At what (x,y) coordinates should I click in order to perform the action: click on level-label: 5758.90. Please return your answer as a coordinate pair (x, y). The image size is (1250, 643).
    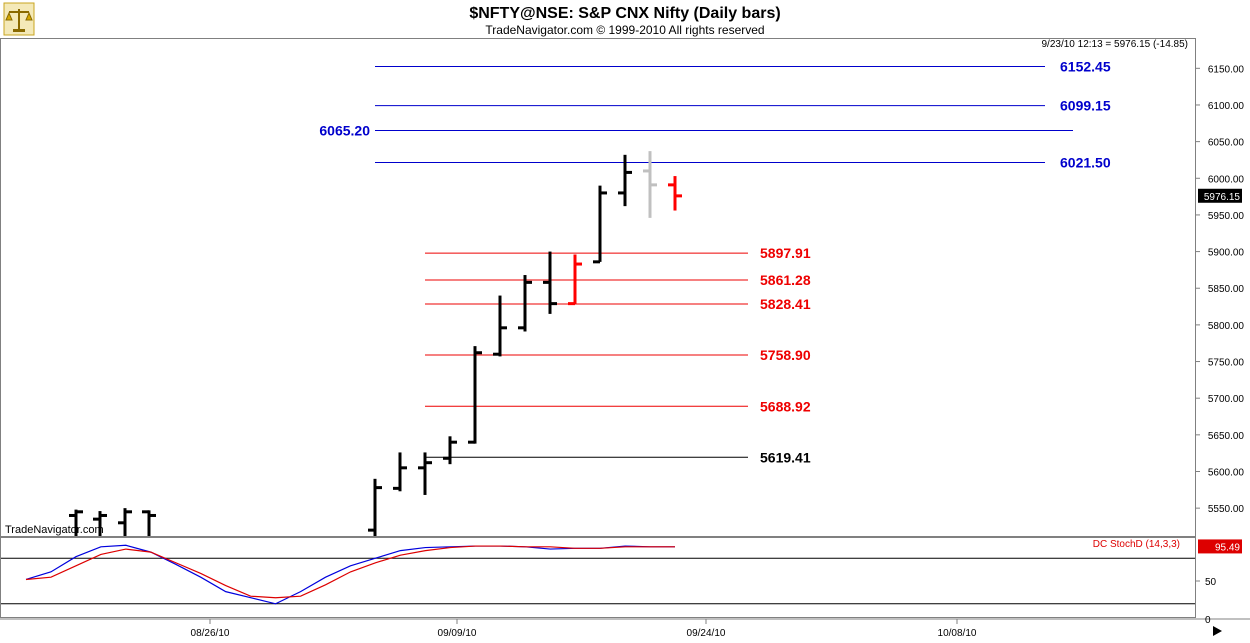
    Looking at the image, I should click on (785, 355).